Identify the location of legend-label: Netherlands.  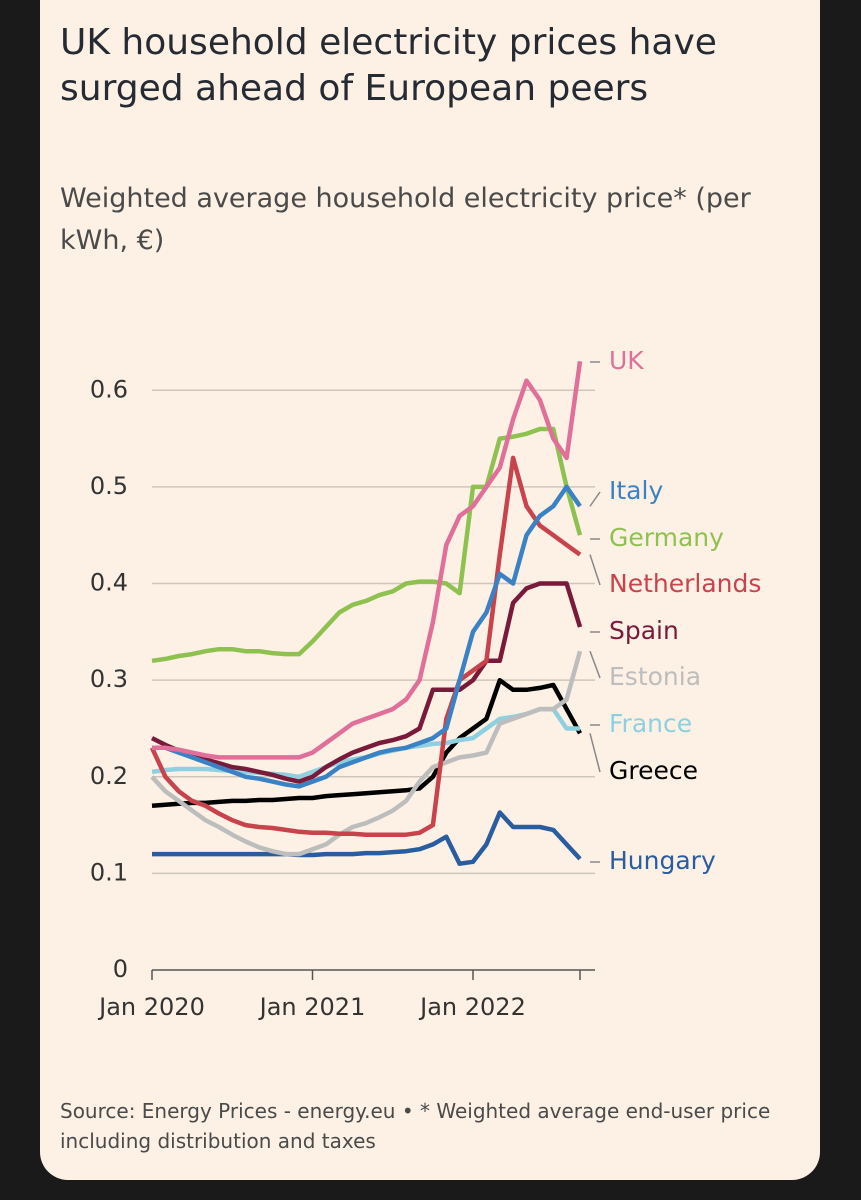
(685, 583).